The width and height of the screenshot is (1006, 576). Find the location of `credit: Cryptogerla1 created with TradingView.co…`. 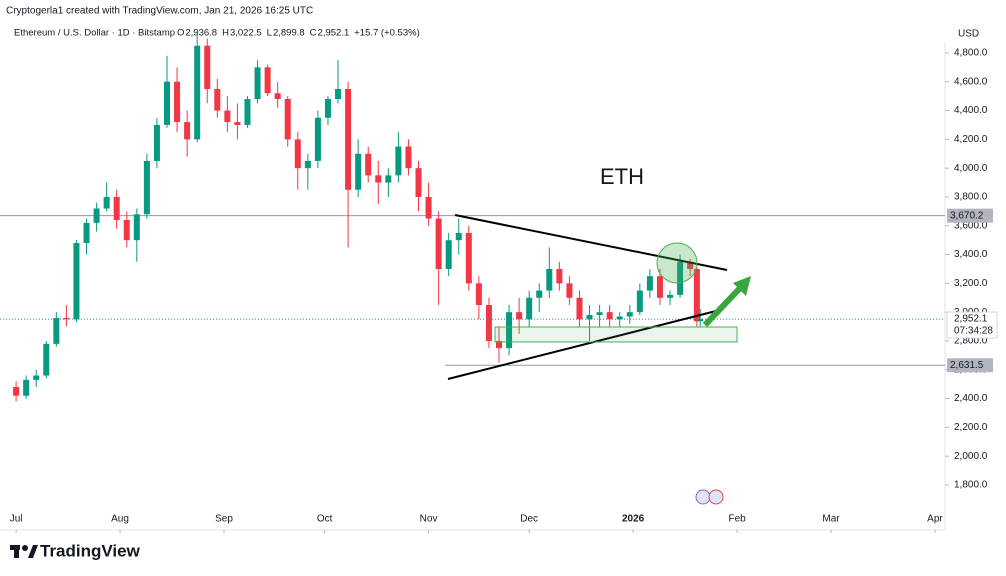

credit: Cryptogerla1 created with TradingView.co… is located at coordinates (159, 11).